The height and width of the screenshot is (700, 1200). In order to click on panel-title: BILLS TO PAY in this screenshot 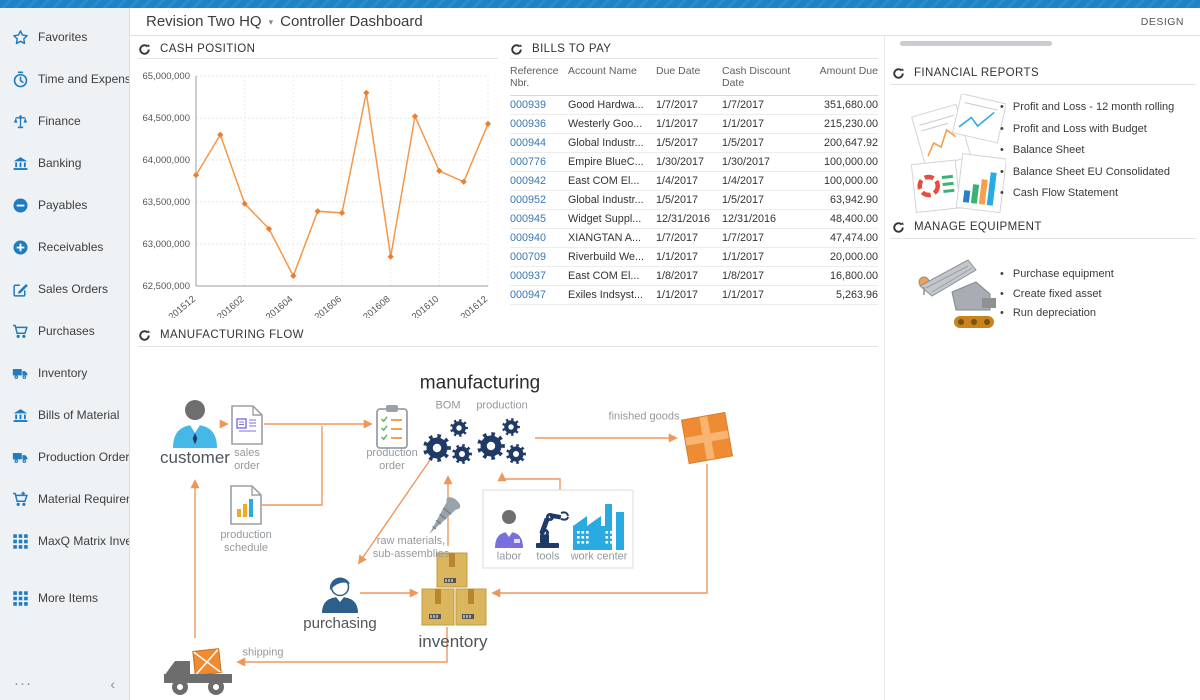, I will do `click(572, 49)`.